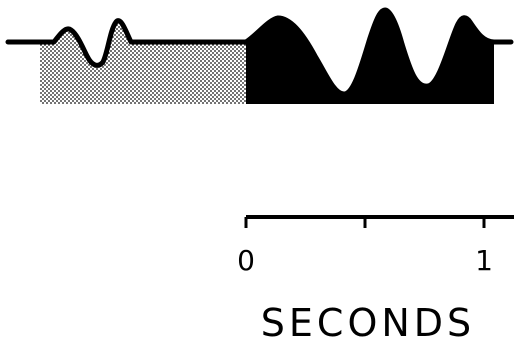 This screenshot has height=339, width=514. What do you see at coordinates (143, 62) in the screenshot?
I see `stippled-region` at bounding box center [143, 62].